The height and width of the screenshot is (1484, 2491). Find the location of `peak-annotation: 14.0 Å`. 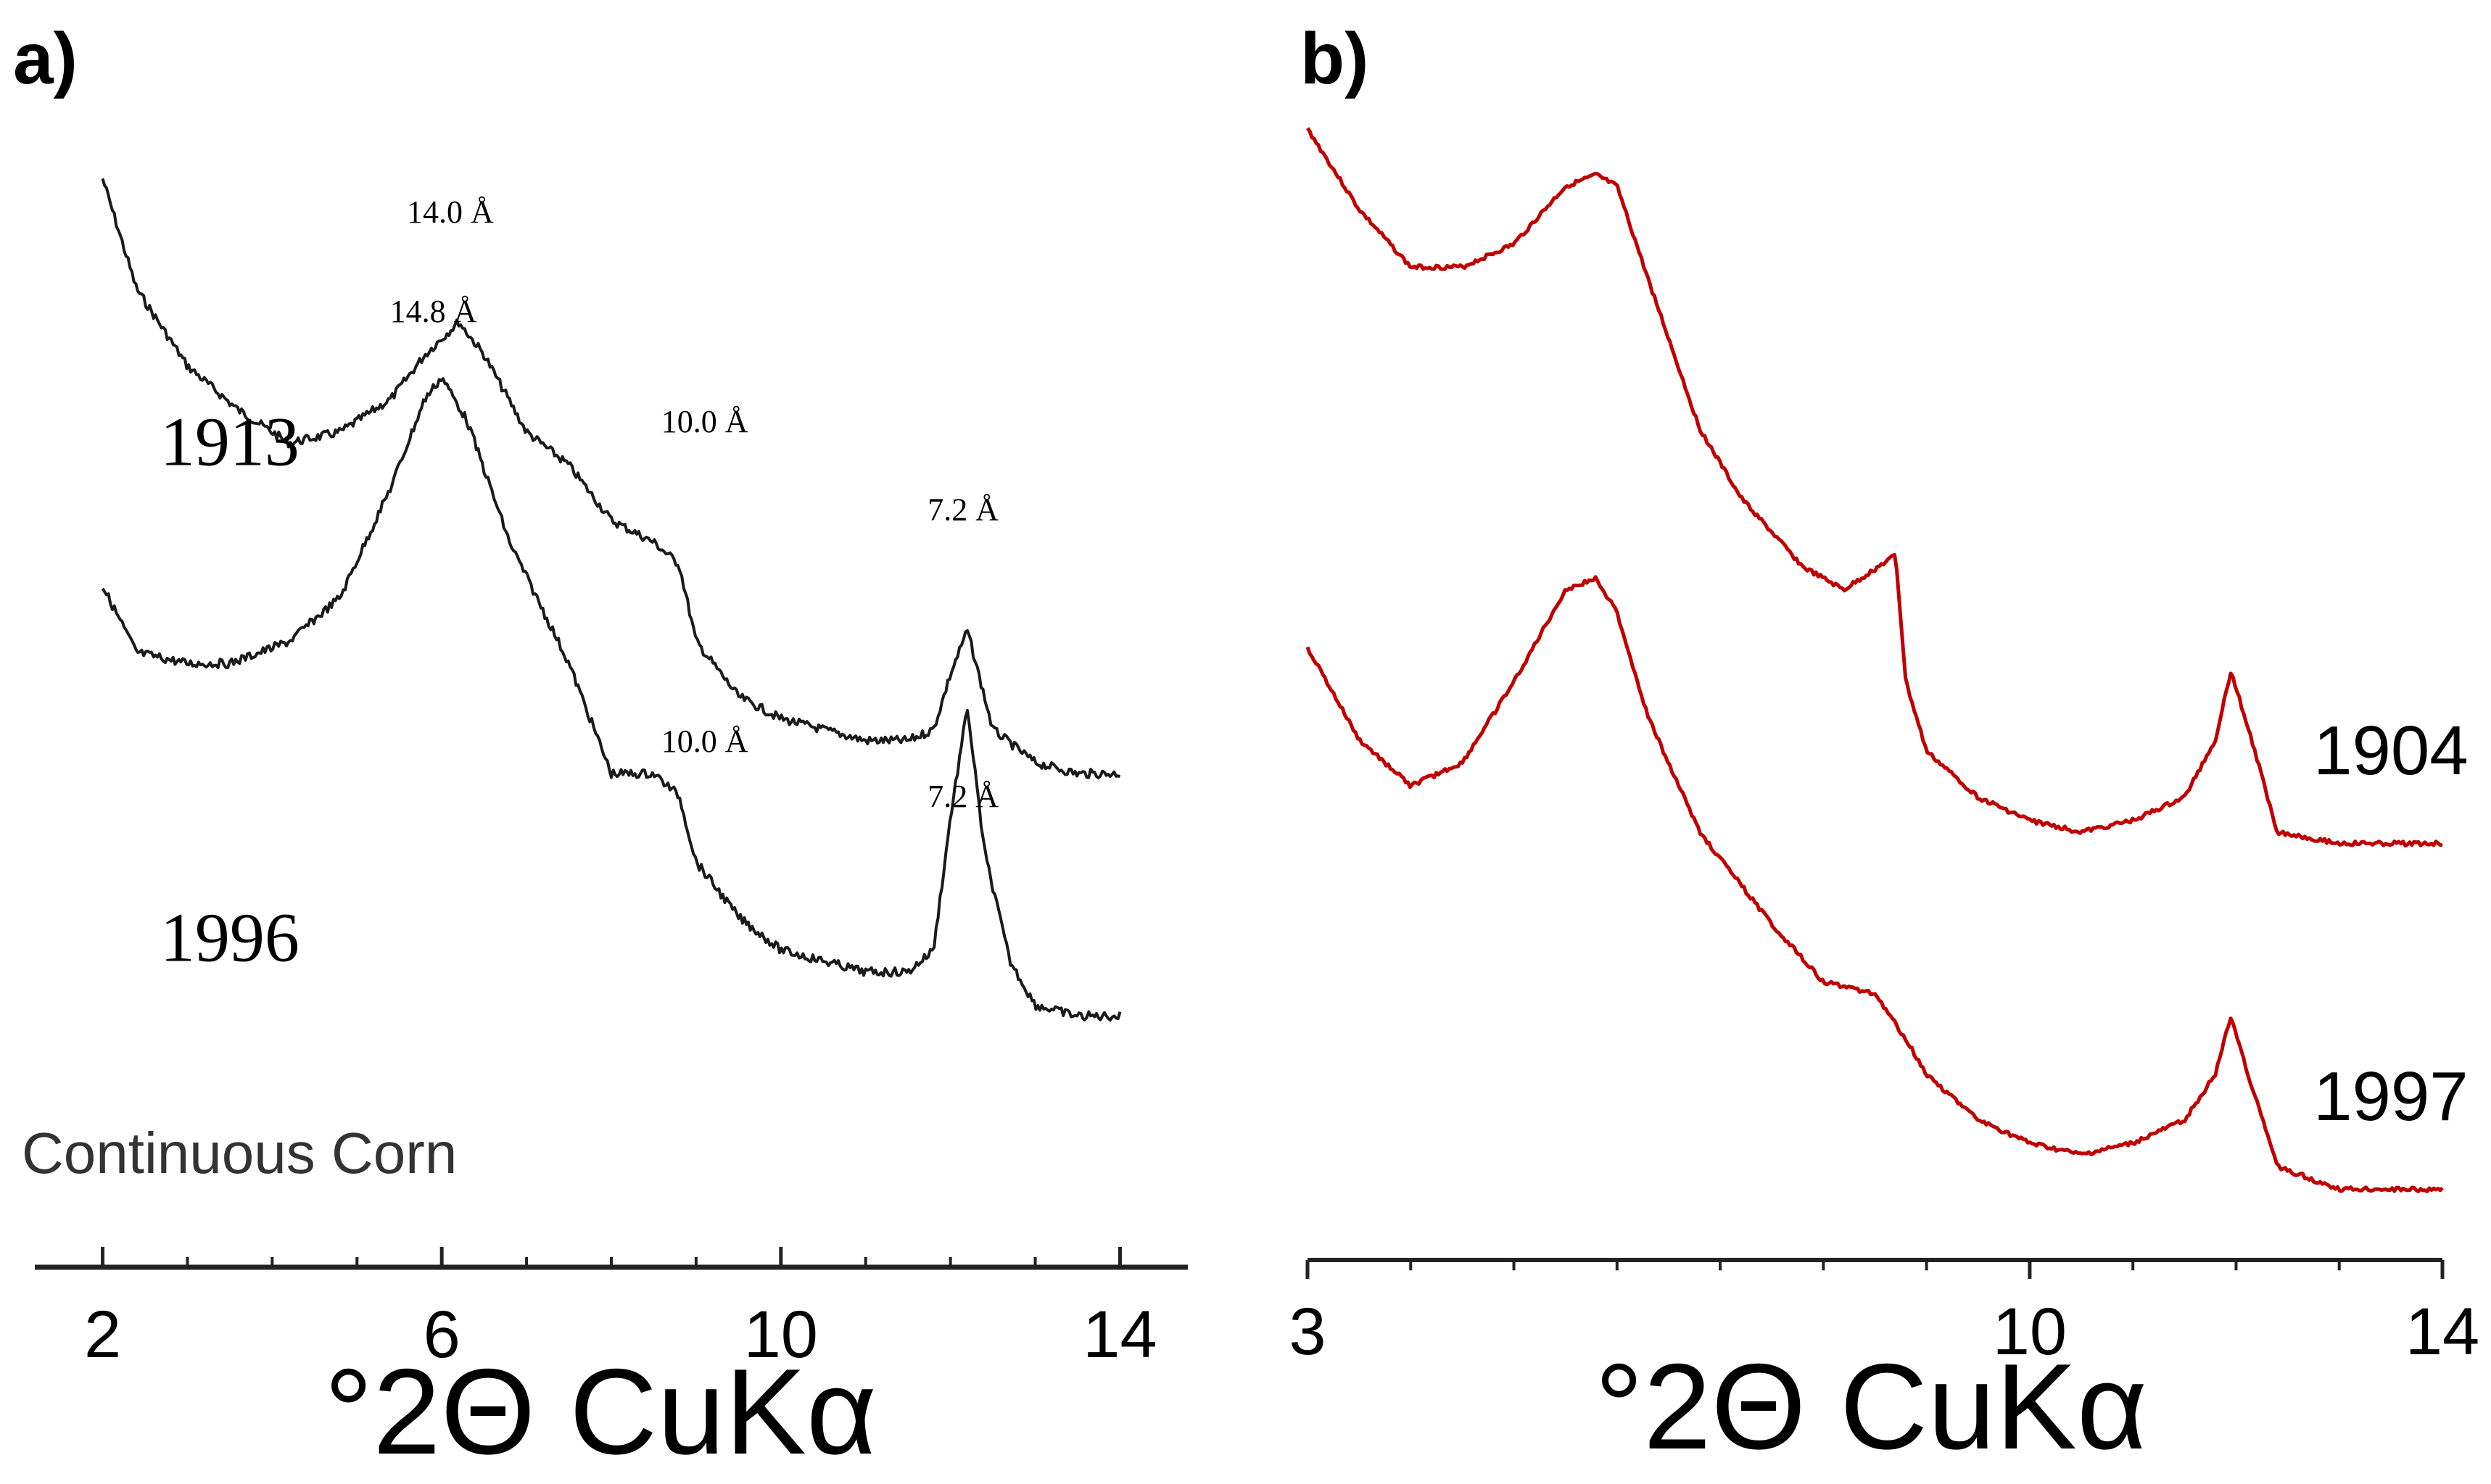

peak-annotation: 14.0 Å is located at coordinates (450, 212).